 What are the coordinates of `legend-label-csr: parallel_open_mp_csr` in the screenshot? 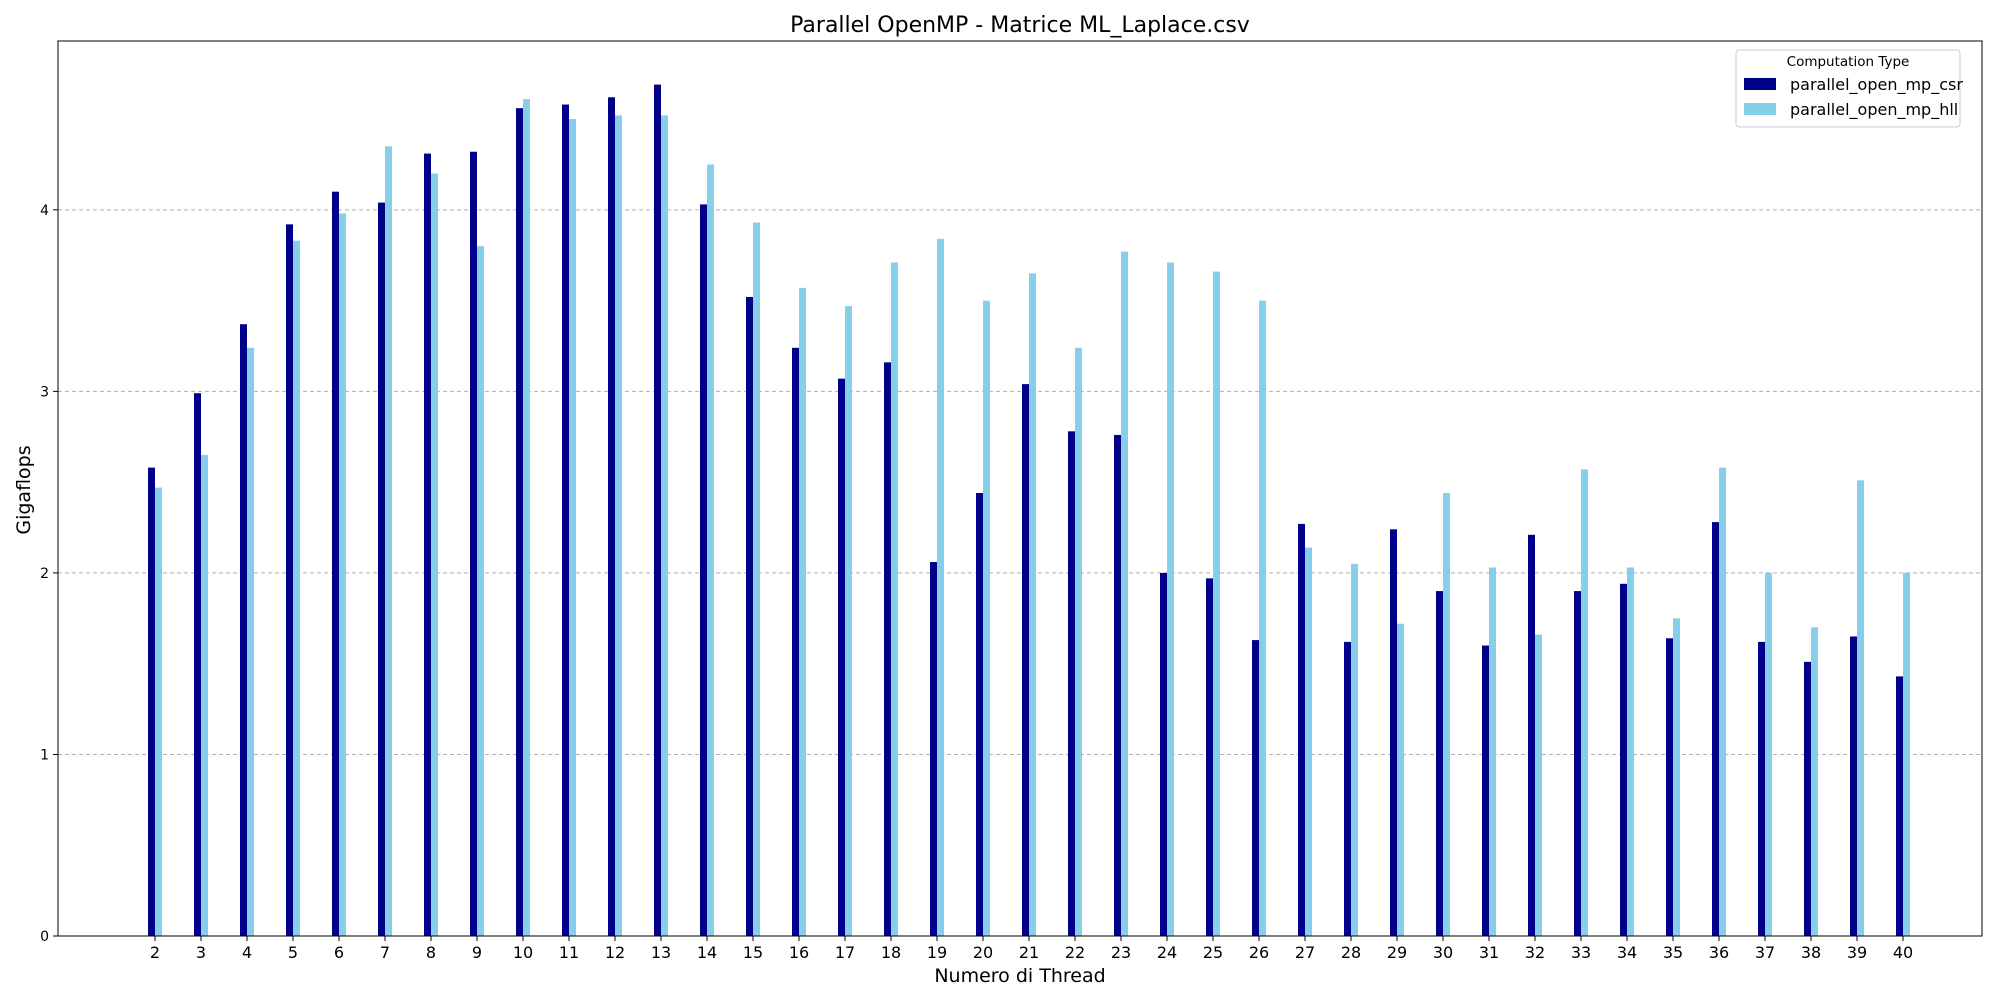 It's located at (1876, 85).